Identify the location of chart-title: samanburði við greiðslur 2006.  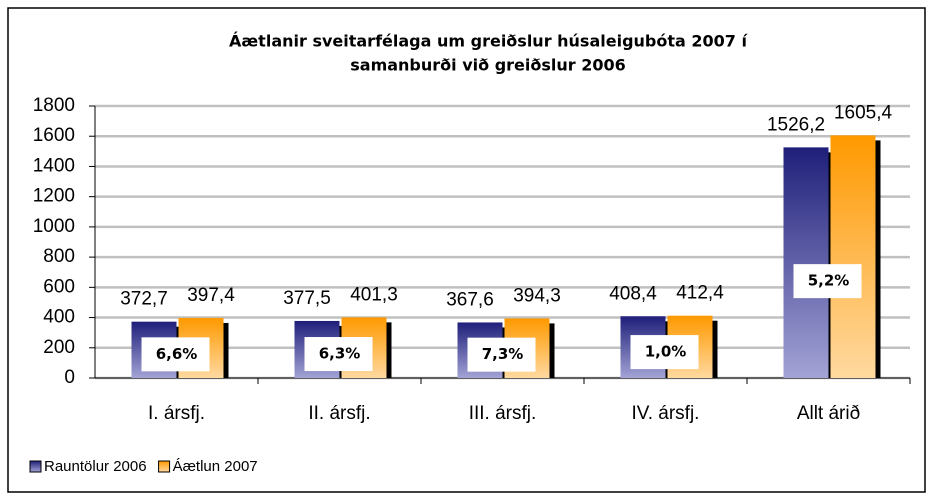
(488, 65).